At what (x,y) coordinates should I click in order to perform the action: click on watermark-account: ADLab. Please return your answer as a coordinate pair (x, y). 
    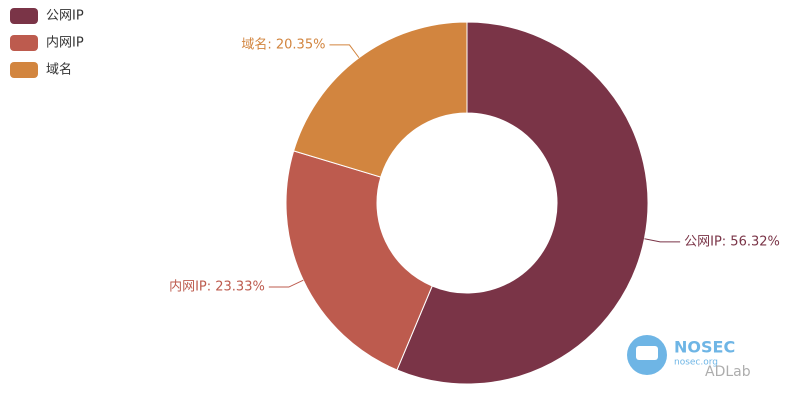
    Looking at the image, I should click on (728, 372).